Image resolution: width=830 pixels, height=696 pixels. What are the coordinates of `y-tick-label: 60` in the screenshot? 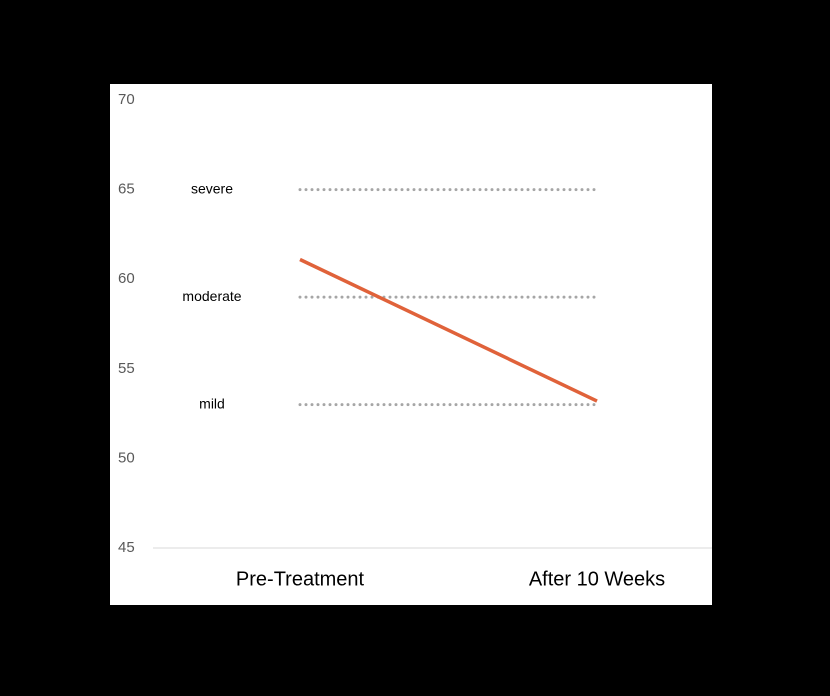 It's located at (126, 278).